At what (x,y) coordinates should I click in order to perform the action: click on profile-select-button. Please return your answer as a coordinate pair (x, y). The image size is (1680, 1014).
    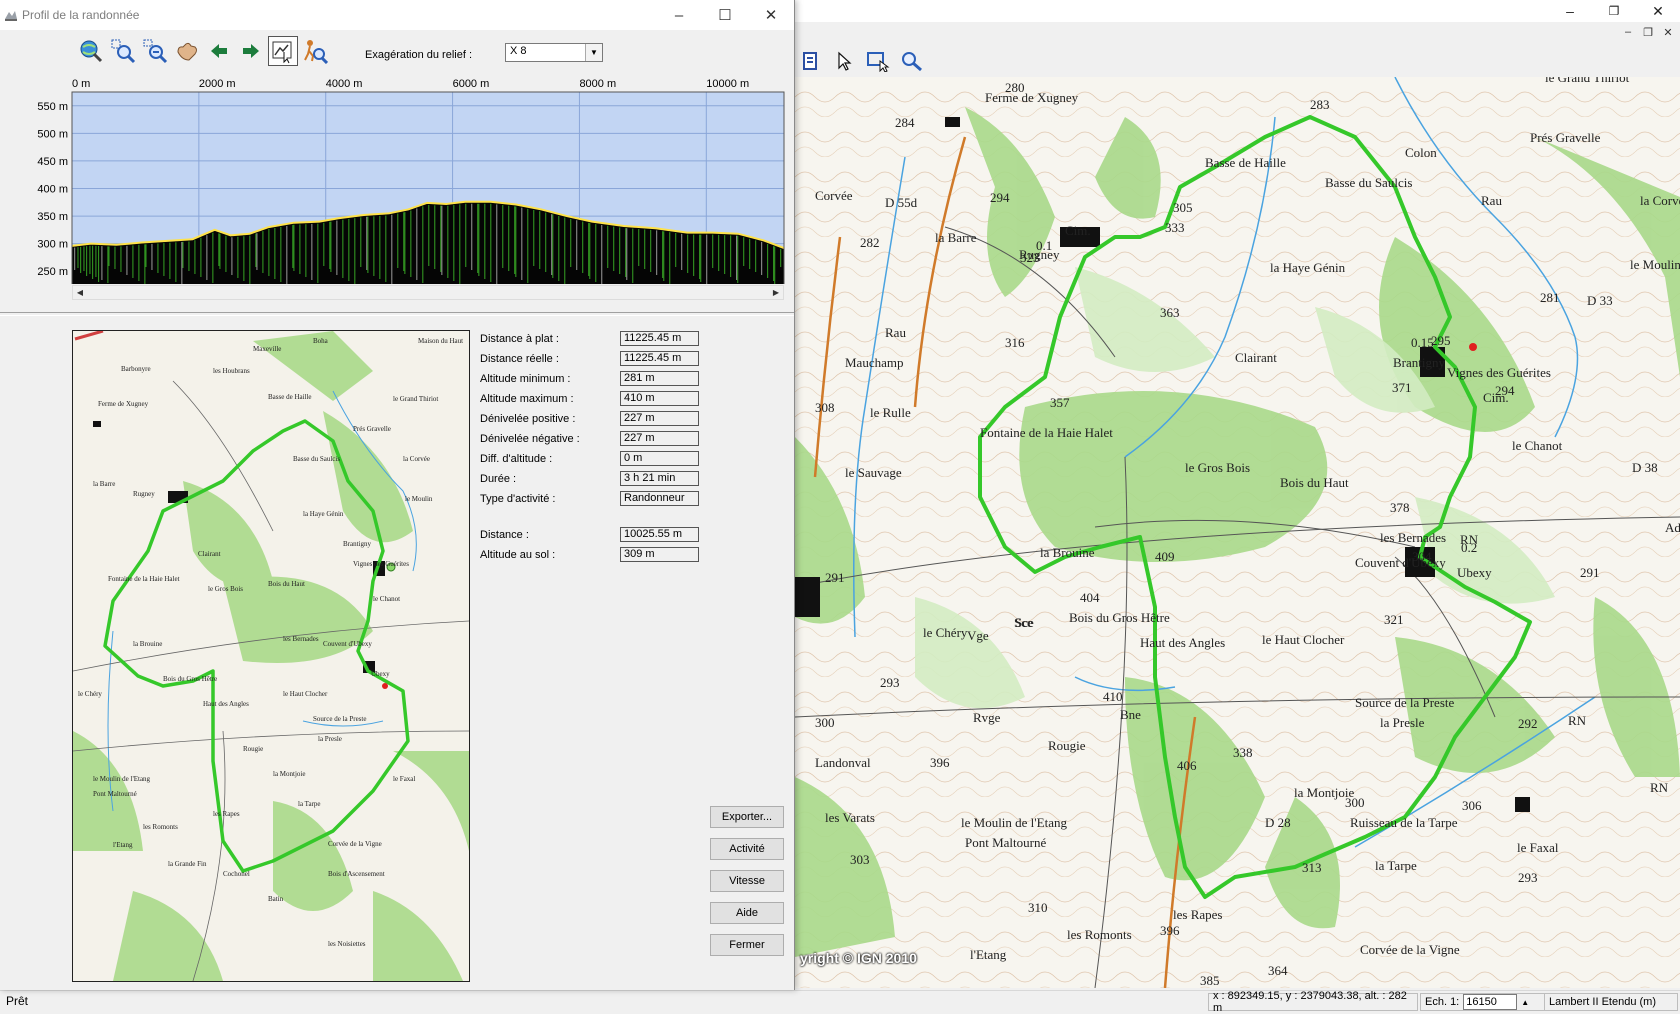
    Looking at the image, I should click on (283, 51).